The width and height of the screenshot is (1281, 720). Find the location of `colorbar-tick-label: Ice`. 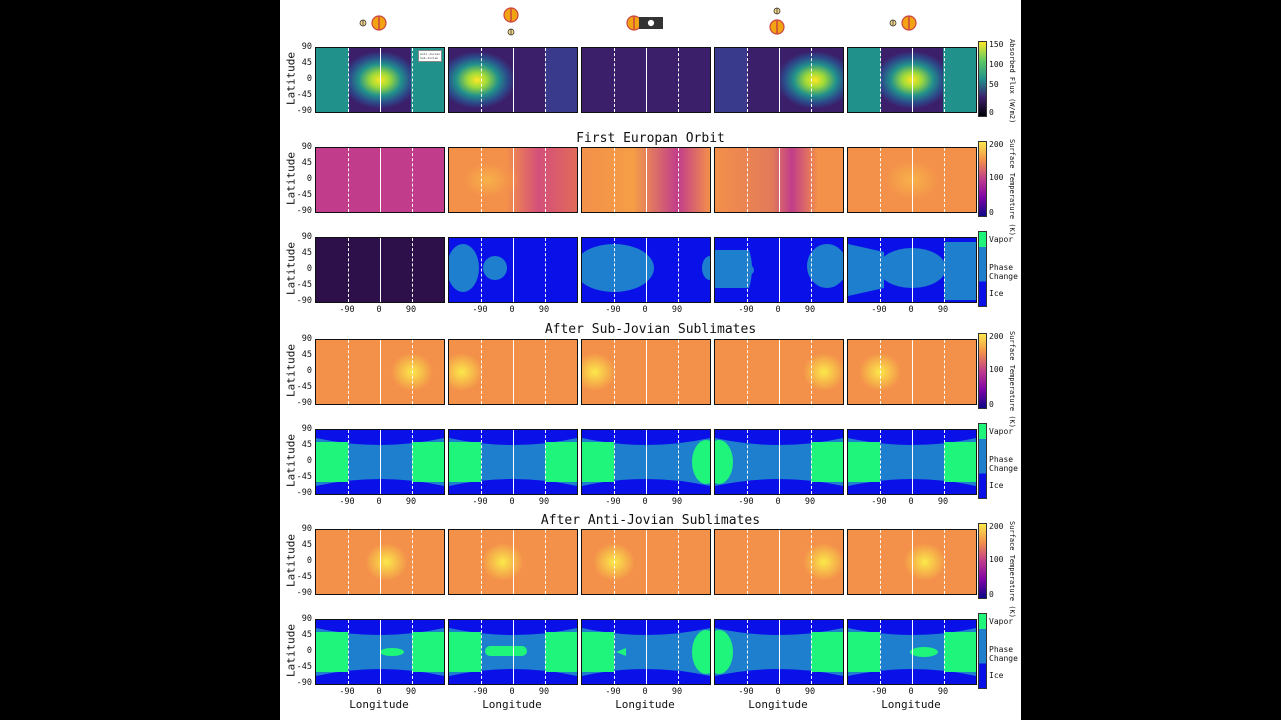

colorbar-tick-label: Ice is located at coordinates (996, 675).